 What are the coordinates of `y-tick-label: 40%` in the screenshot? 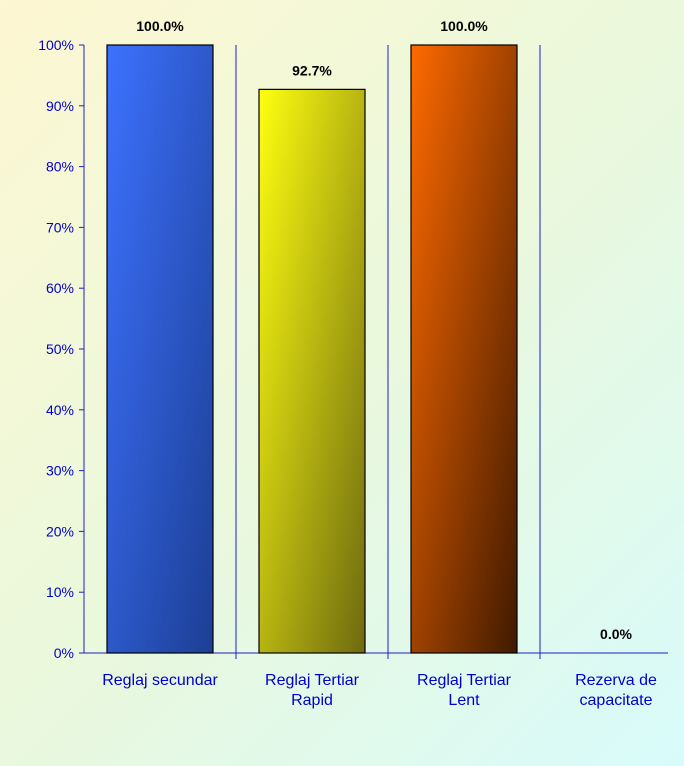 It's located at (60, 410).